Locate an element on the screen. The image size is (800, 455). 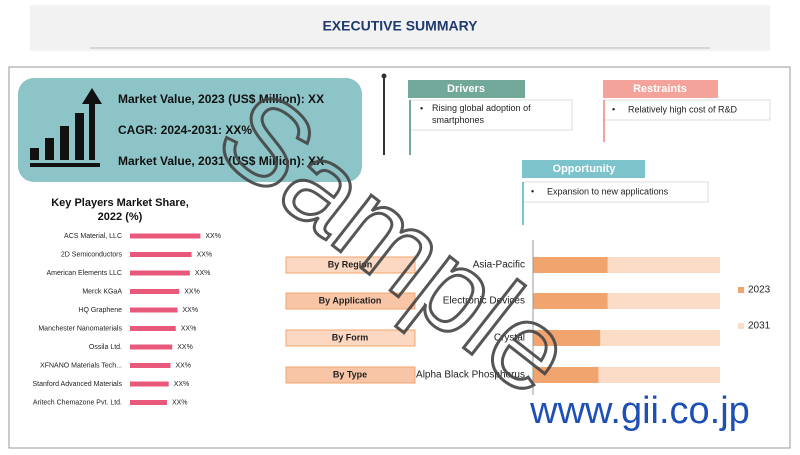
market-line: Market Value, 2031 (US$ Million): XX is located at coordinates (221, 161).